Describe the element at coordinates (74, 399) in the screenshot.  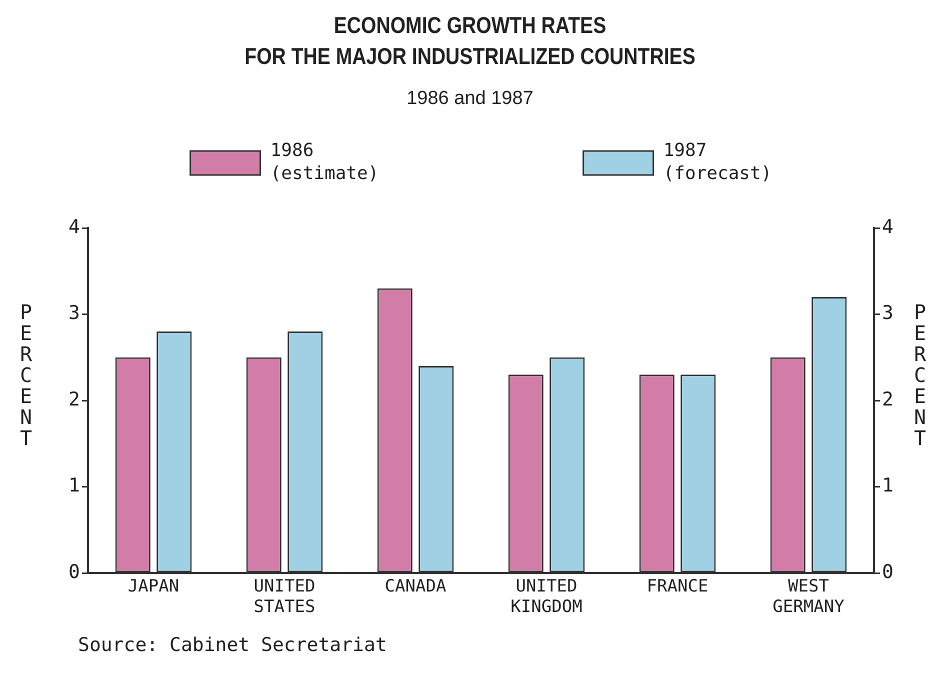
I see `y-tick-label: 2` at that location.